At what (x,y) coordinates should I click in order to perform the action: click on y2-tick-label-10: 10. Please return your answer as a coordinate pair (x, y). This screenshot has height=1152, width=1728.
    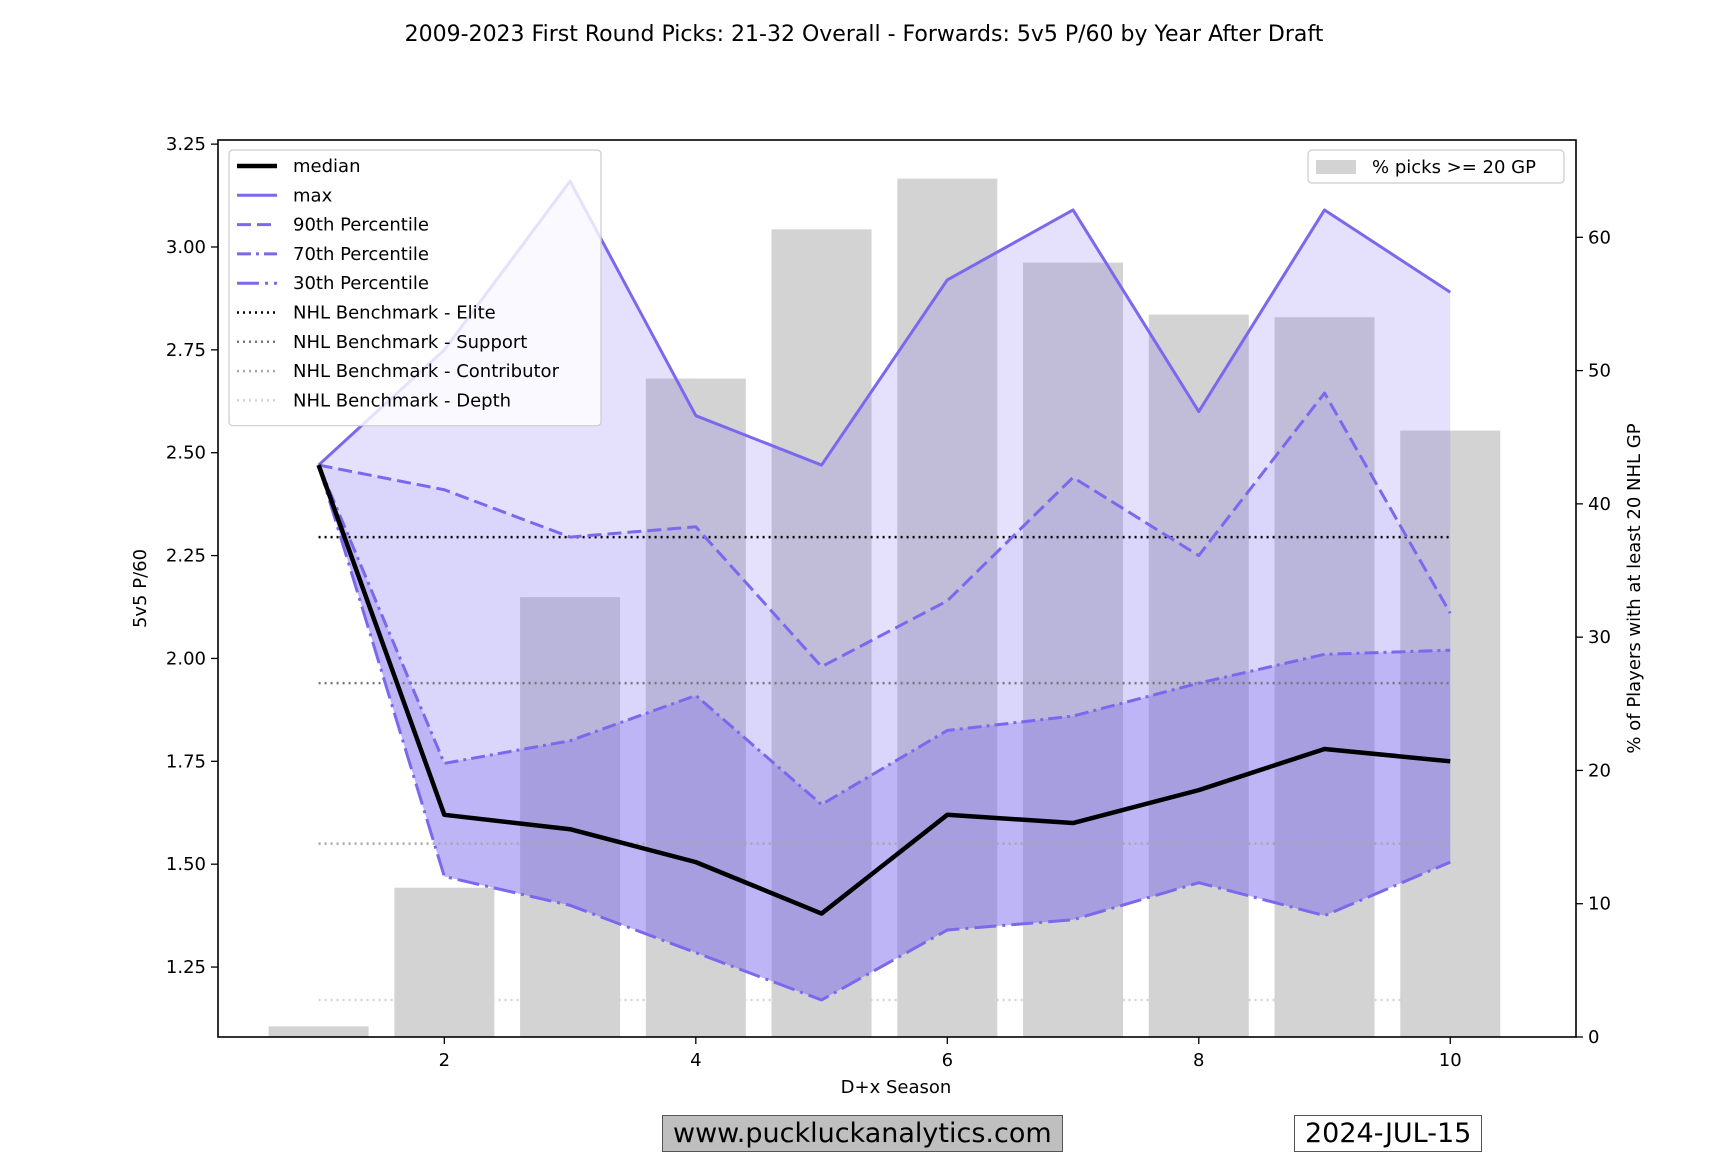
    Looking at the image, I should click on (1599, 904).